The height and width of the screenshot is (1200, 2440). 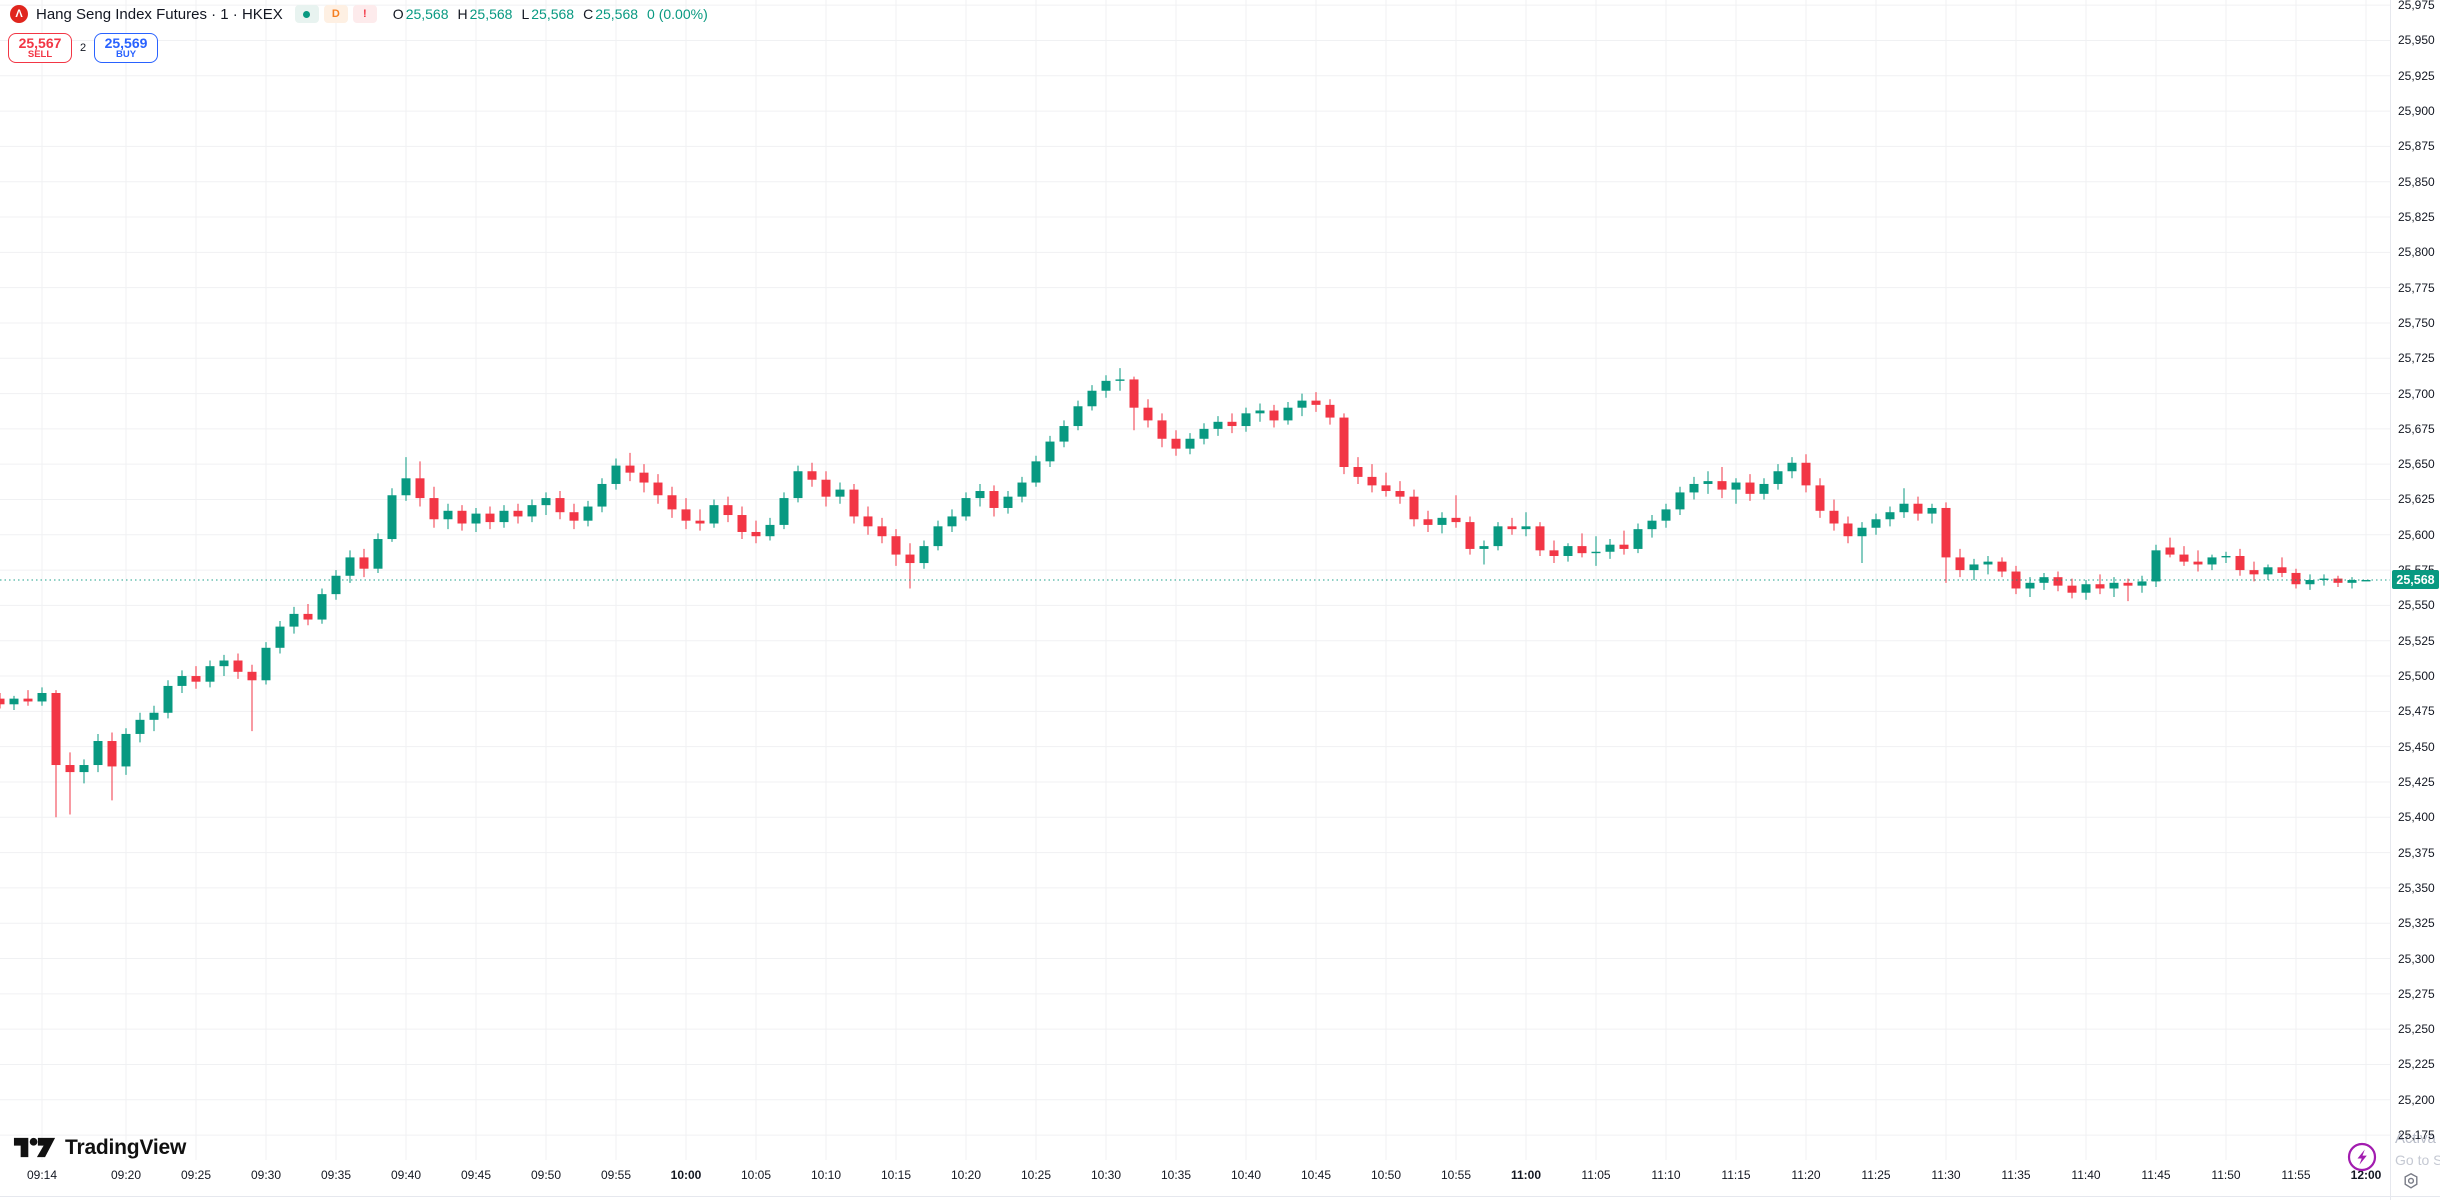 I want to click on time-axis-label: 11:35, so click(x=2016, y=1175).